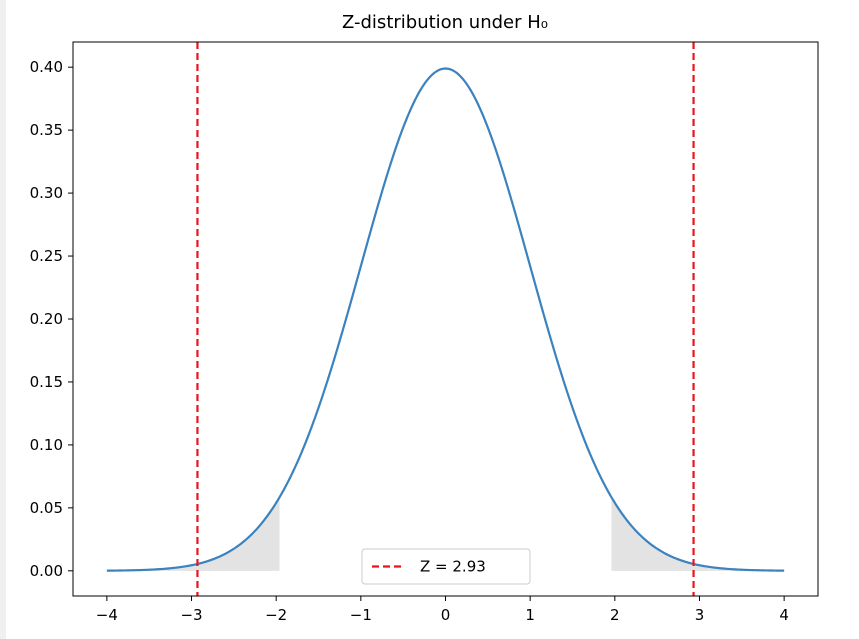  Describe the element at coordinates (191, 615) in the screenshot. I see `x-tick-label-1: −3` at that location.